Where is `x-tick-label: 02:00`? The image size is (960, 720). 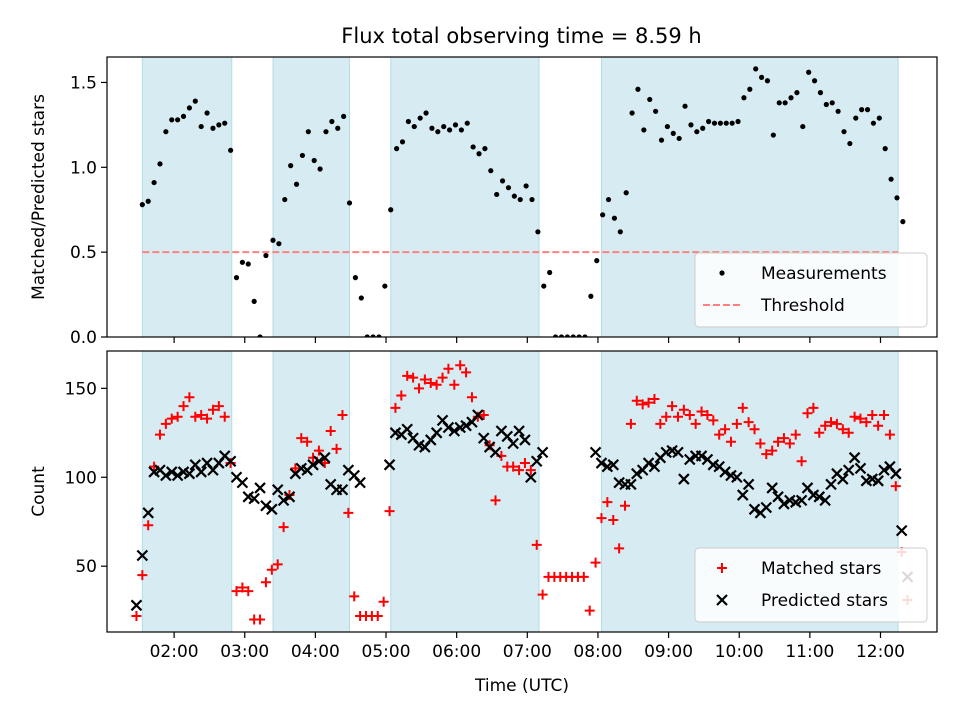 x-tick-label: 02:00 is located at coordinates (174, 652).